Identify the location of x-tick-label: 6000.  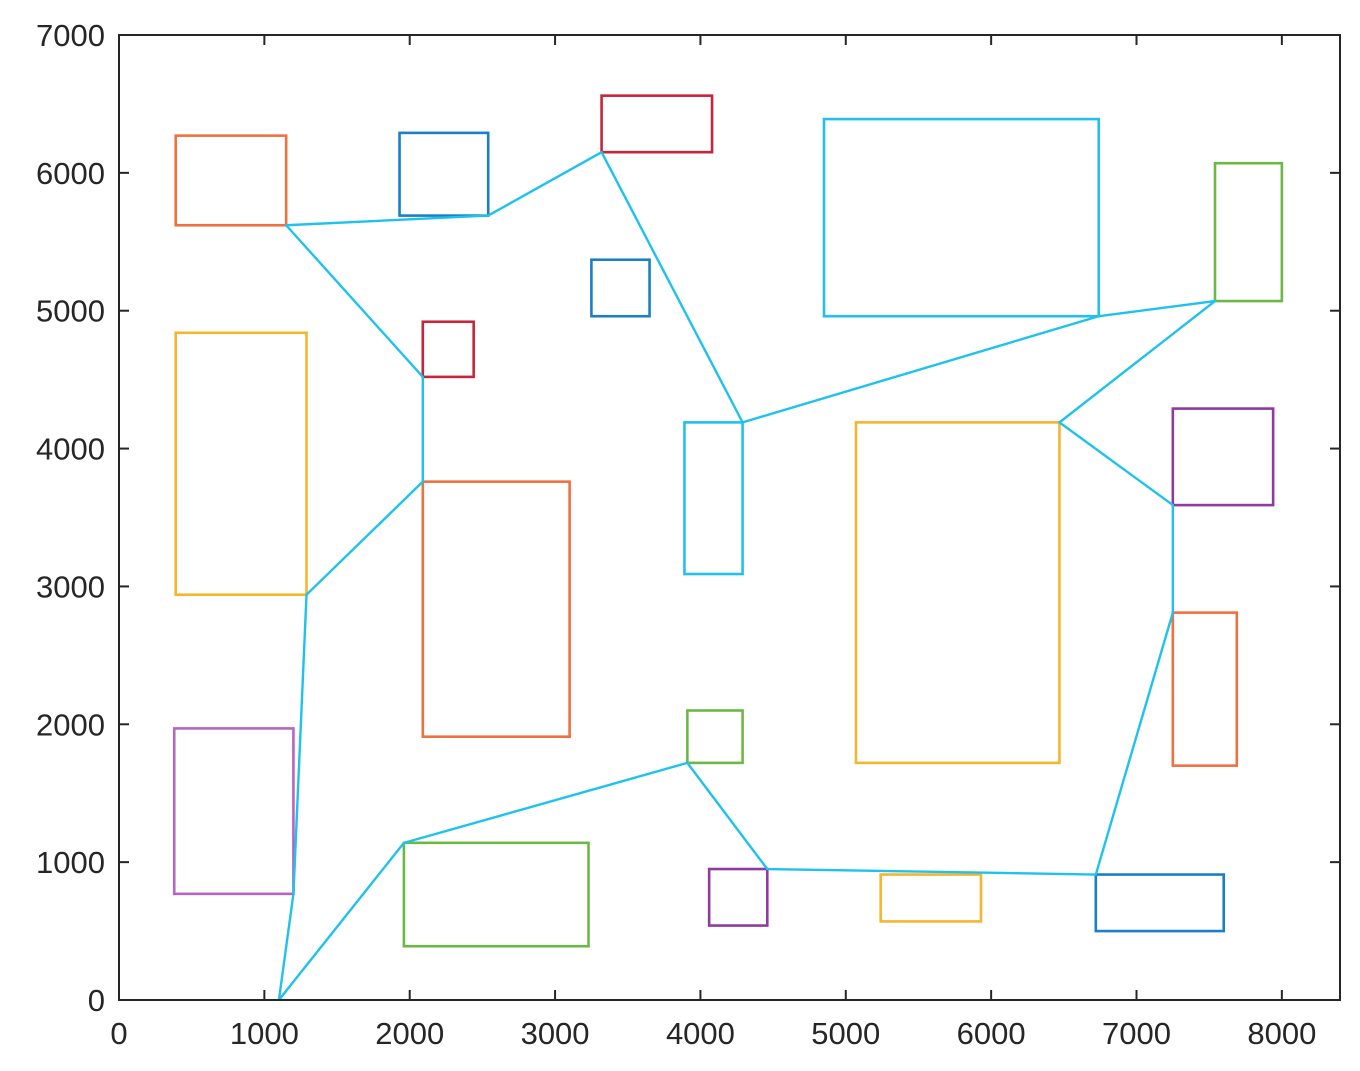
(991, 1033).